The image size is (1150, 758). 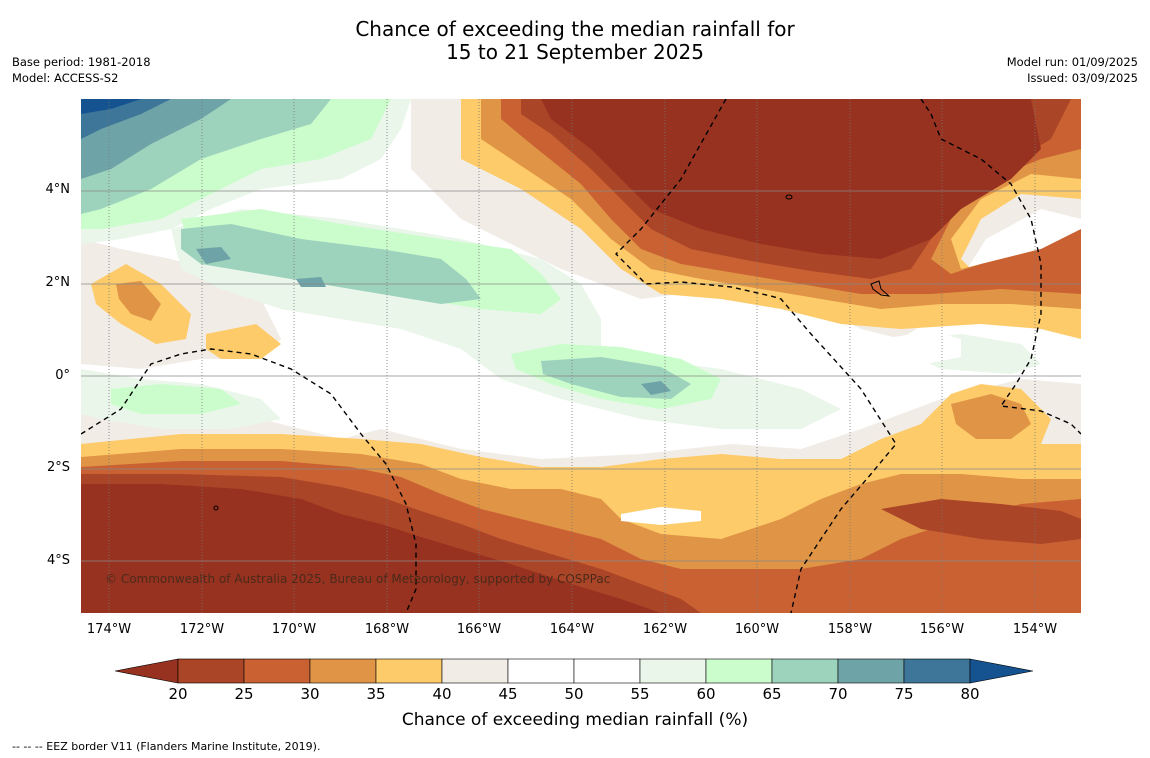 I want to click on contour-white-pocket-east, so click(x=921, y=348).